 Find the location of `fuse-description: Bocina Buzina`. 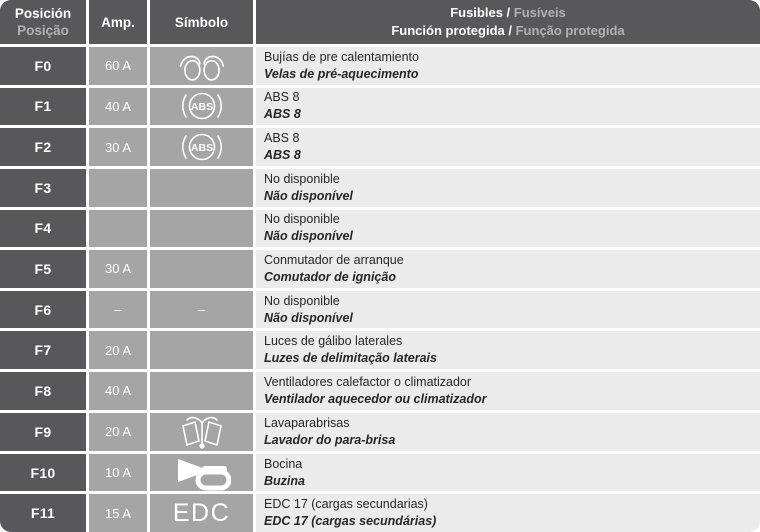

fuse-description: Bocina Buzina is located at coordinates (508, 472).